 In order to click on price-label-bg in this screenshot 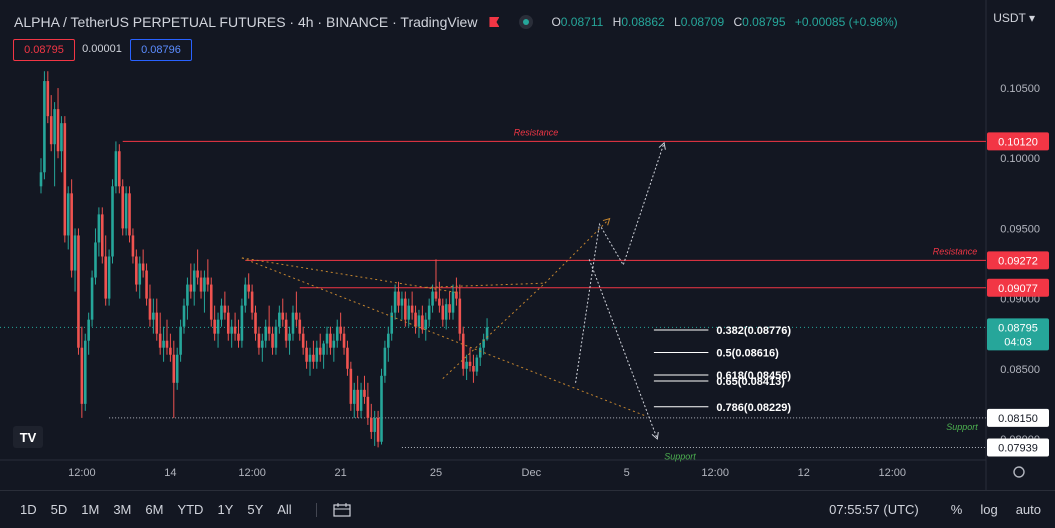, I will do `click(1018, 260)`.